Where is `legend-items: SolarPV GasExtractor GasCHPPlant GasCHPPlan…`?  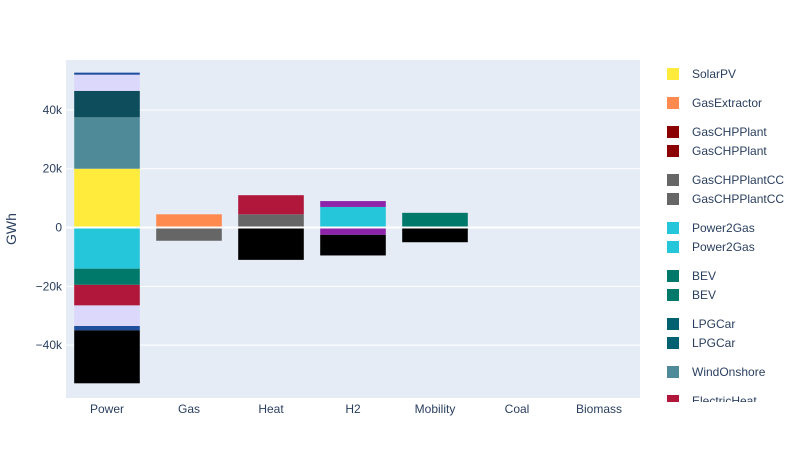 legend-items: SolarPV GasExtractor GasCHPPlant GasCHPPlan… is located at coordinates (725, 237).